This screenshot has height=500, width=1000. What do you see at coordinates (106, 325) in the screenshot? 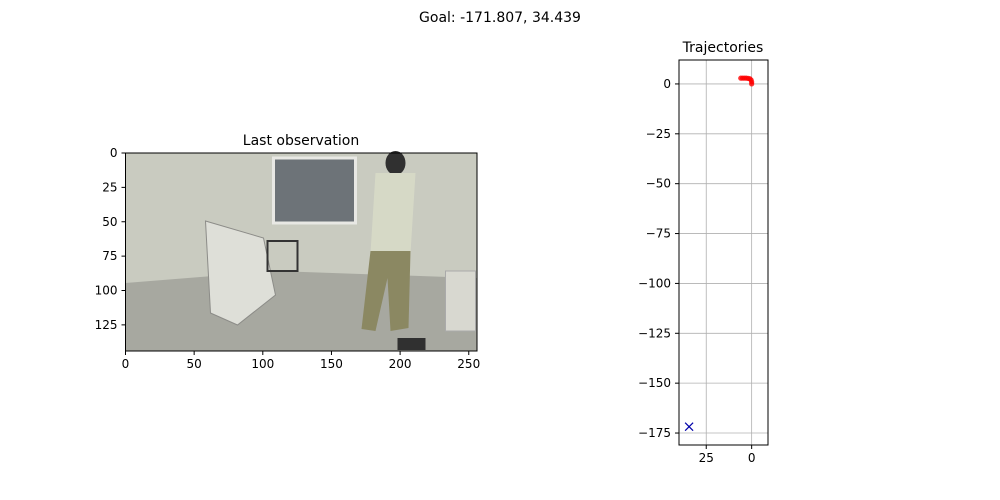
I see `image-y-tick-label: 125` at bounding box center [106, 325].